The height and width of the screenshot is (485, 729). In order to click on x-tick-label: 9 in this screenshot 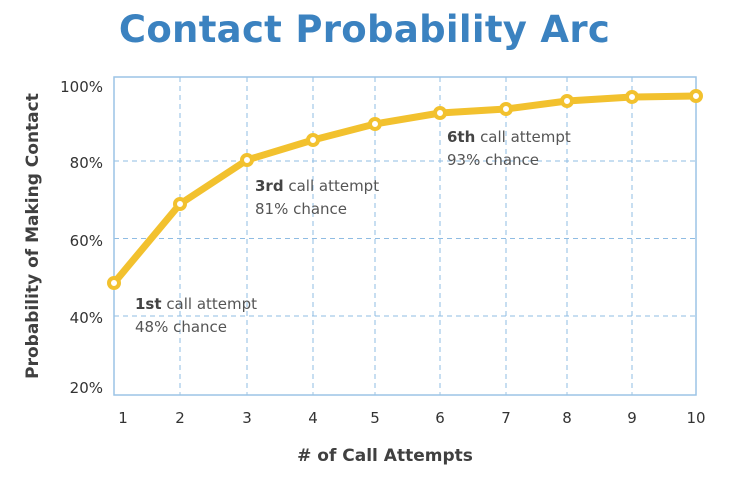, I will do `click(632, 418)`.